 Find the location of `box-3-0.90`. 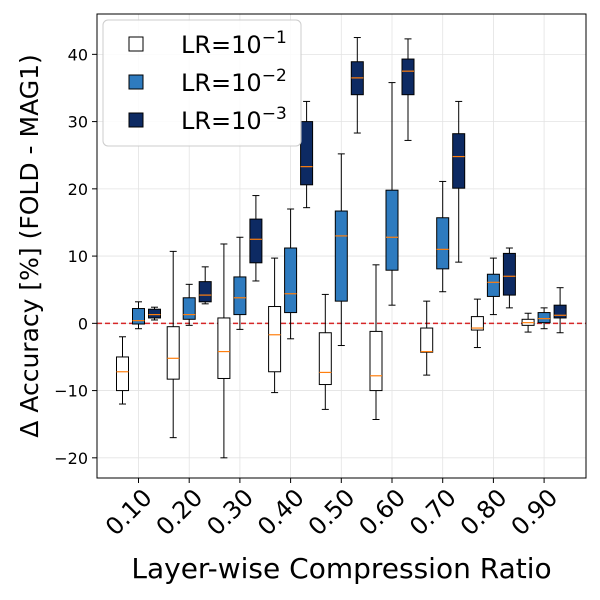

box-3-0.90 is located at coordinates (560, 310).